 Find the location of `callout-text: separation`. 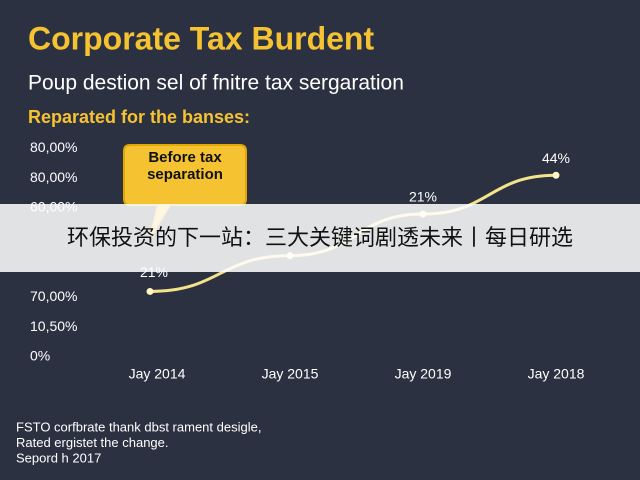

callout-text: separation is located at coordinates (185, 174).